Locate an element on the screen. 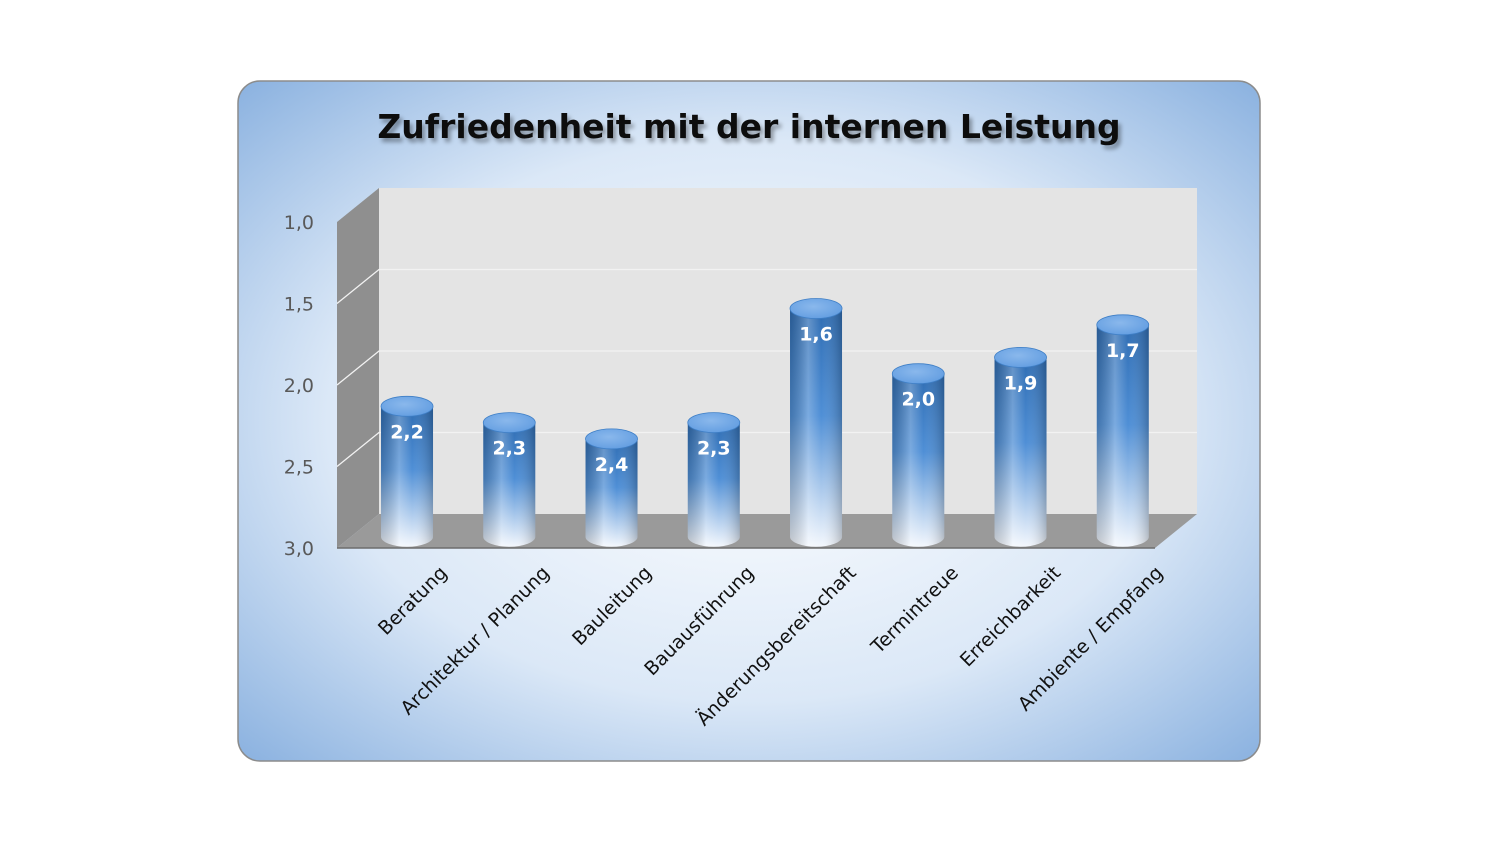 This screenshot has height=847, width=1500. bar: 1,9 is located at coordinates (1020, 446).